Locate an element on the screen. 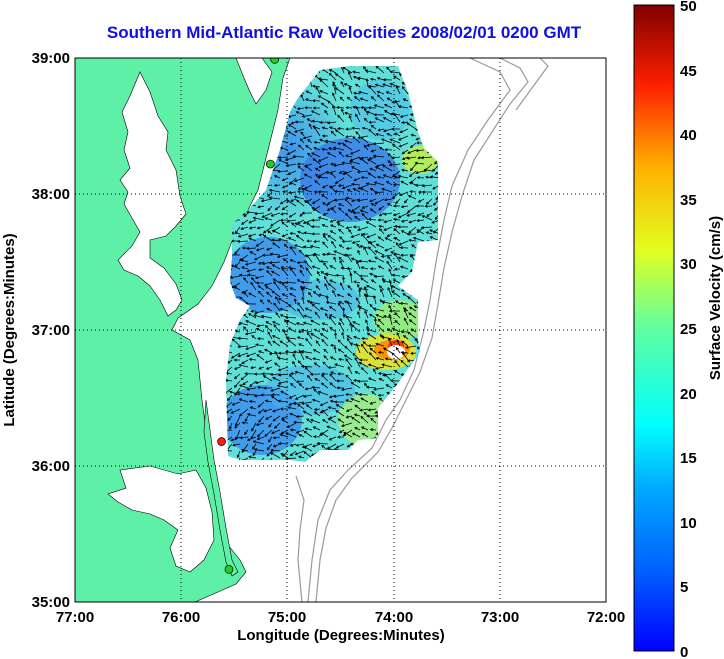  x-tick-label: 76:00 is located at coordinates (181, 617).